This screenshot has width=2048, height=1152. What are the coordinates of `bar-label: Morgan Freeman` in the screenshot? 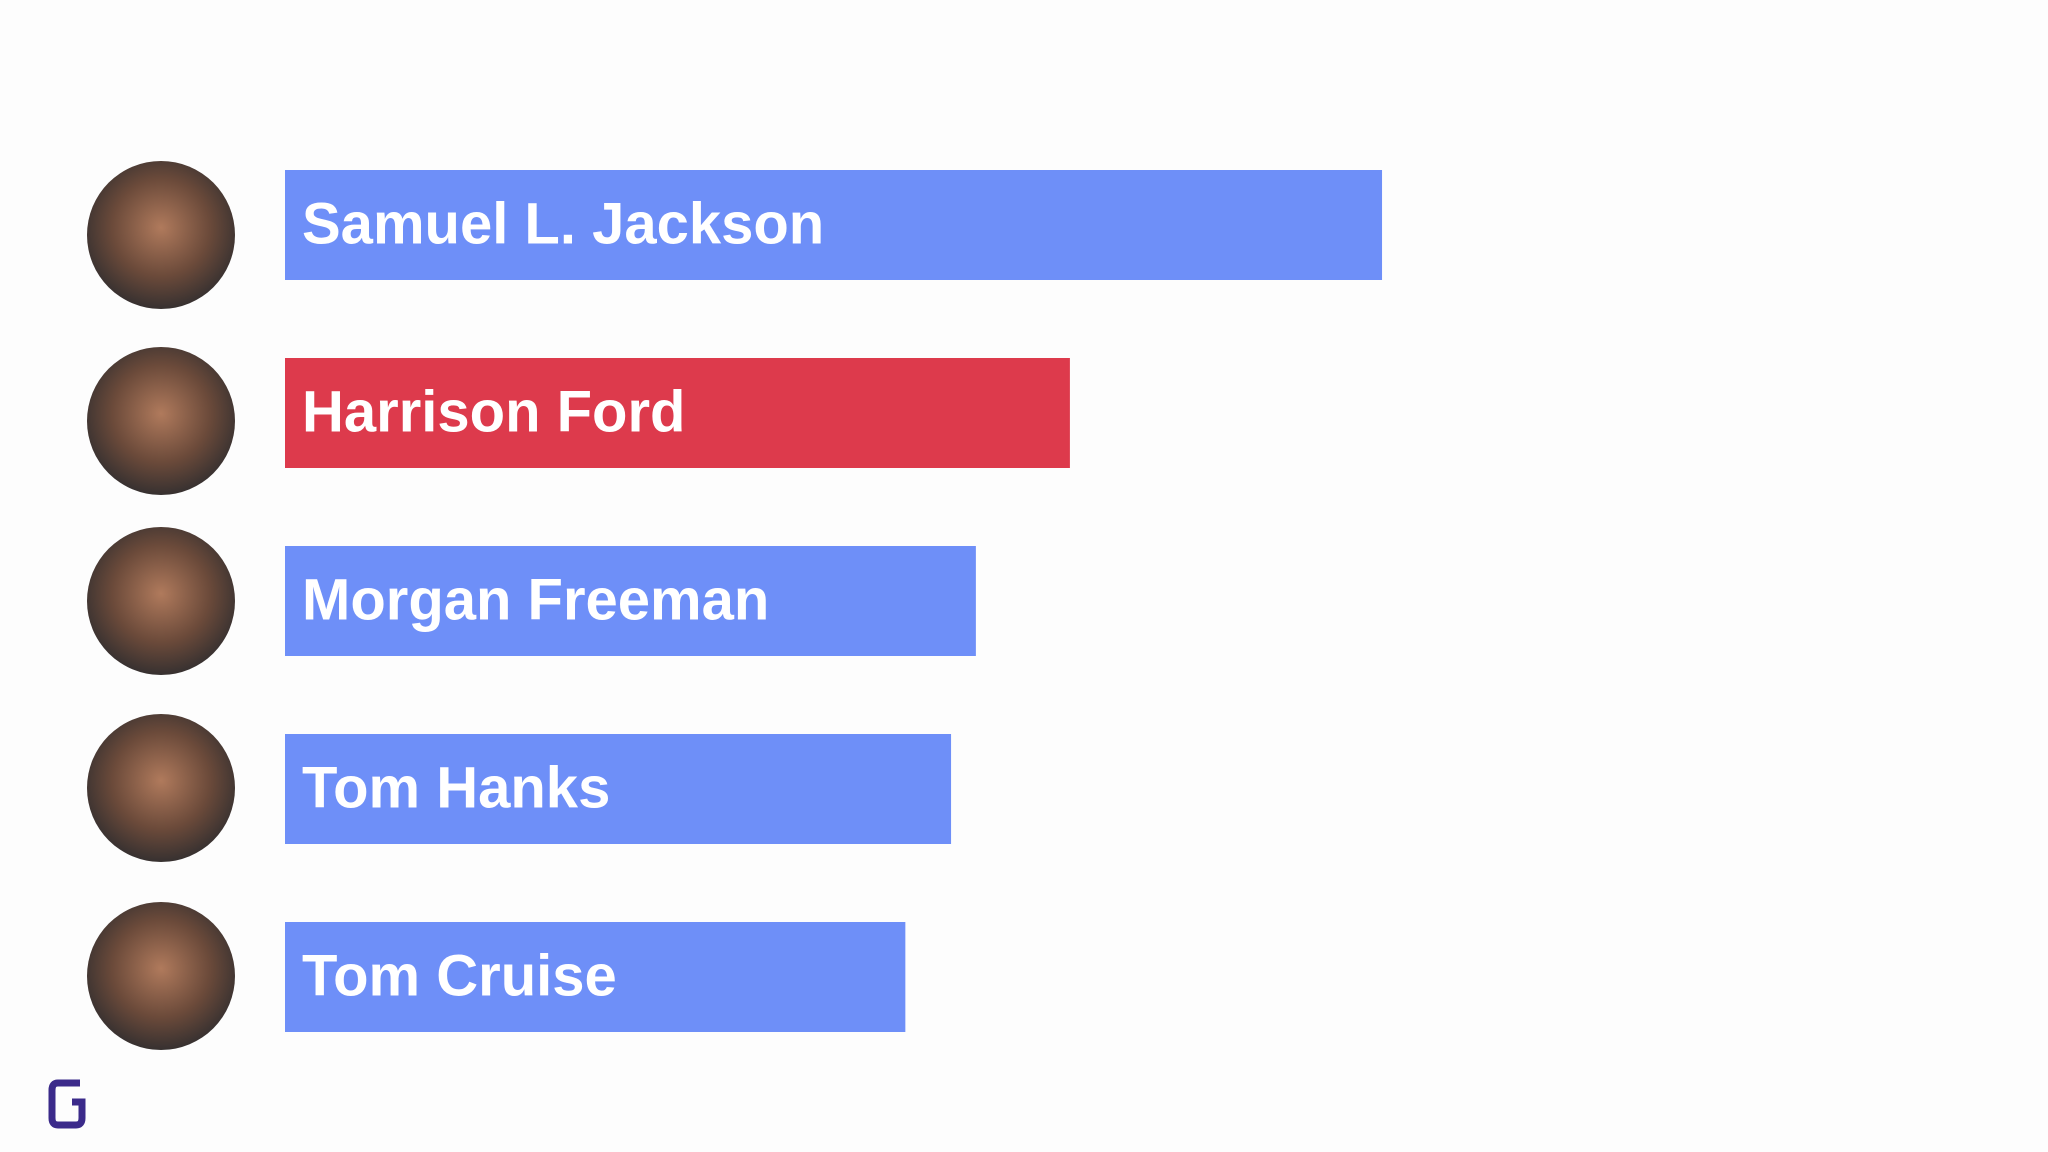 It's located at (535, 599).